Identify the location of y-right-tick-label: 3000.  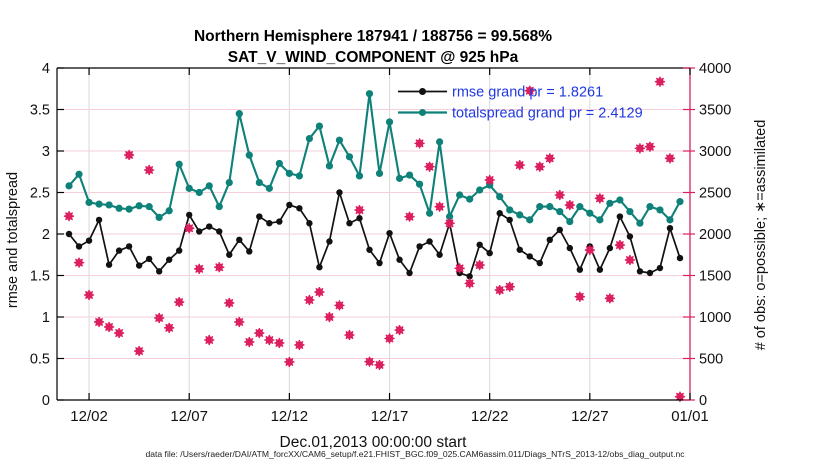
(715, 152).